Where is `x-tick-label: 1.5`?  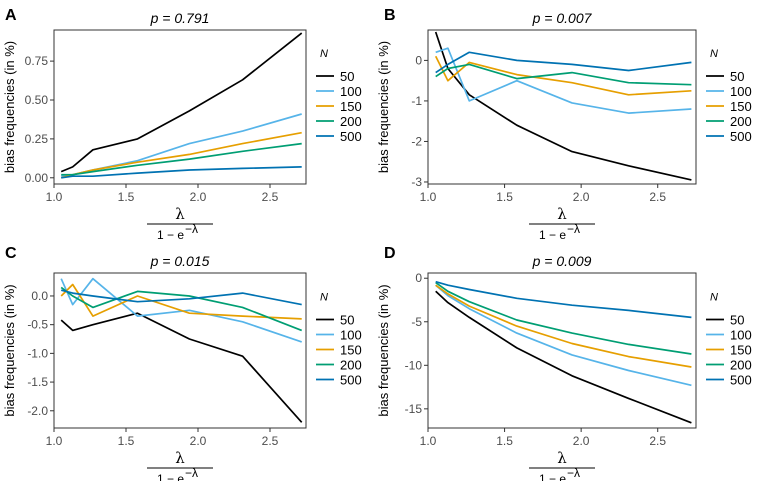
x-tick-label: 1.5 is located at coordinates (504, 197).